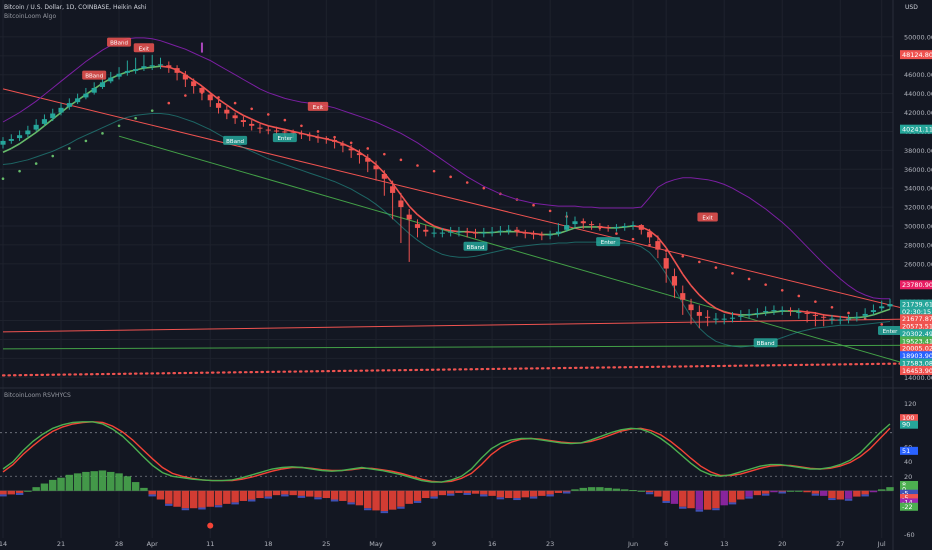  I want to click on price-label: 02:30:15, so click(916, 311).